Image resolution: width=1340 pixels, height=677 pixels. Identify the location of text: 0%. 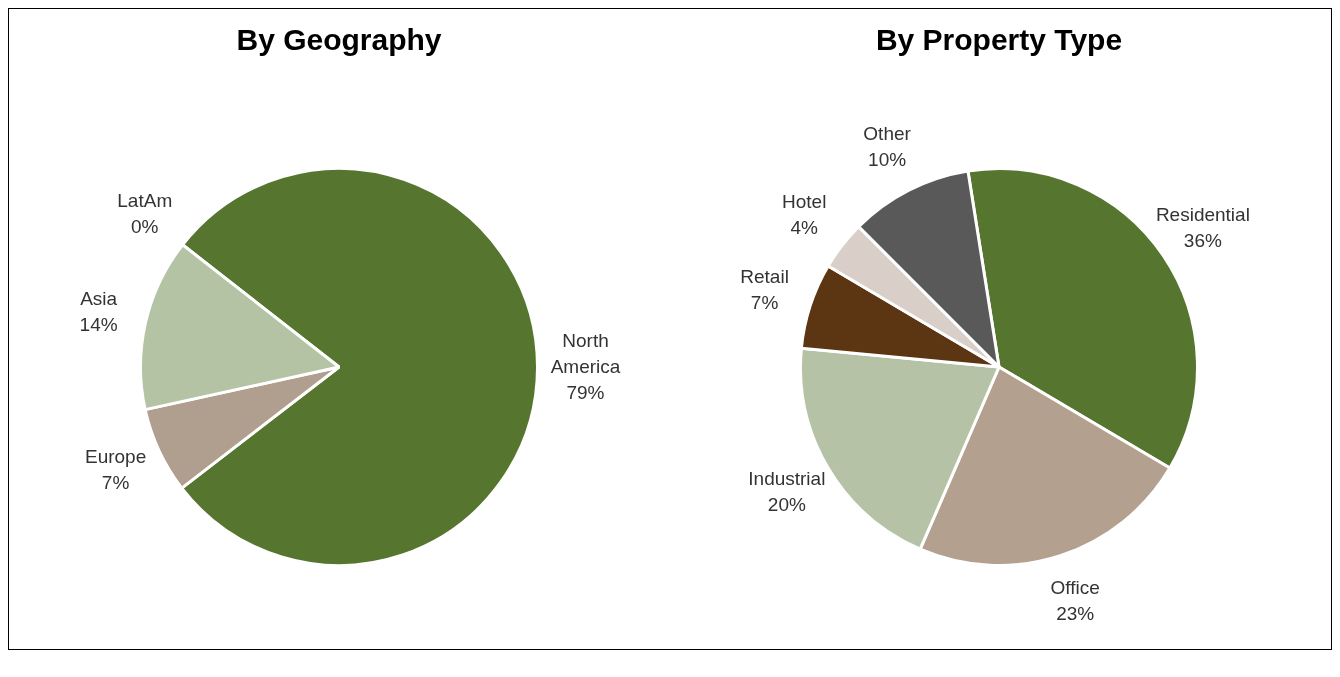
(145, 227).